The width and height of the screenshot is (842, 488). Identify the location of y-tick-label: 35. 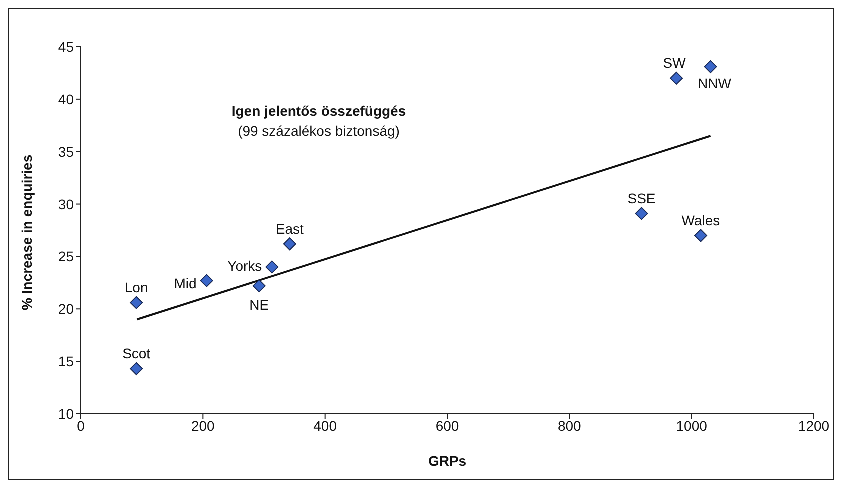
(66, 152).